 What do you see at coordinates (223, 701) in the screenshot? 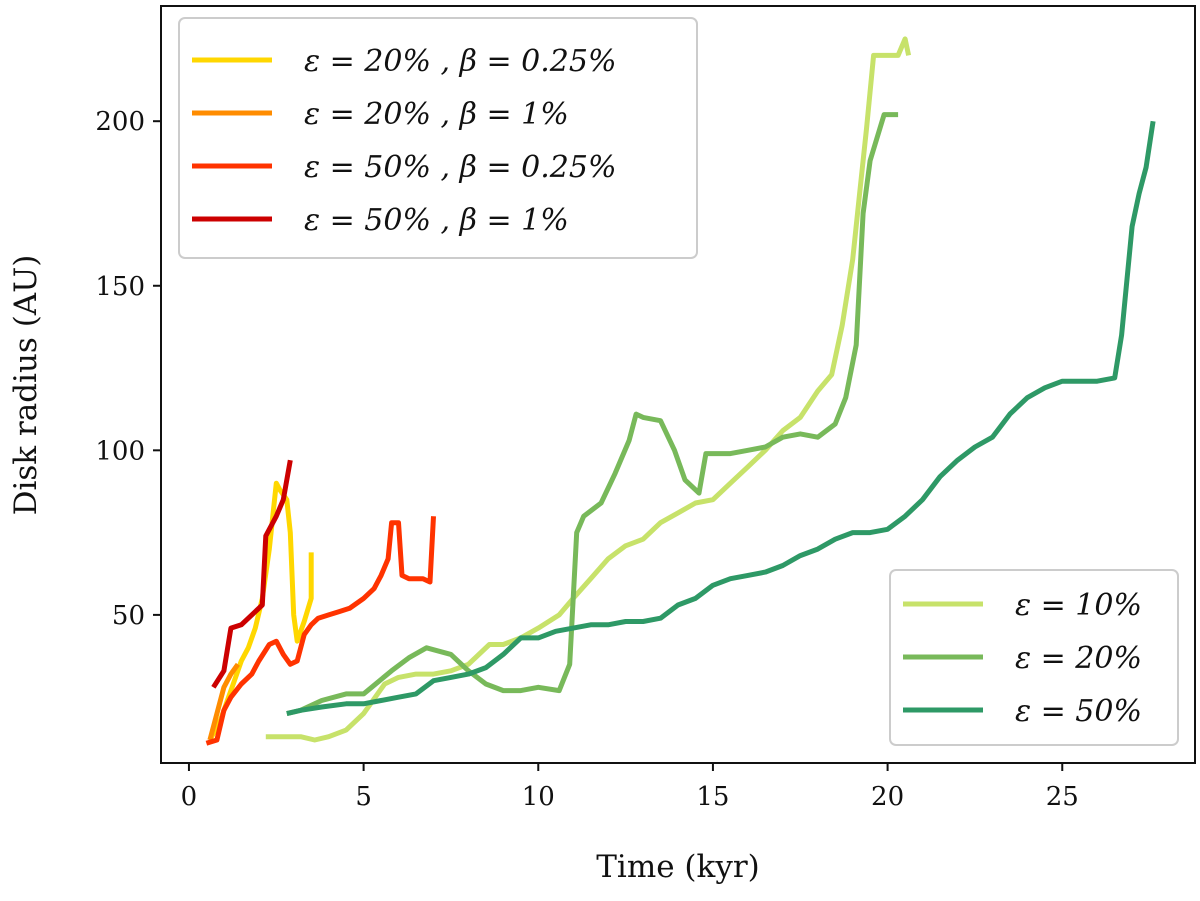
I see `series-line-eps-20pct-beta-1pct` at bounding box center [223, 701].